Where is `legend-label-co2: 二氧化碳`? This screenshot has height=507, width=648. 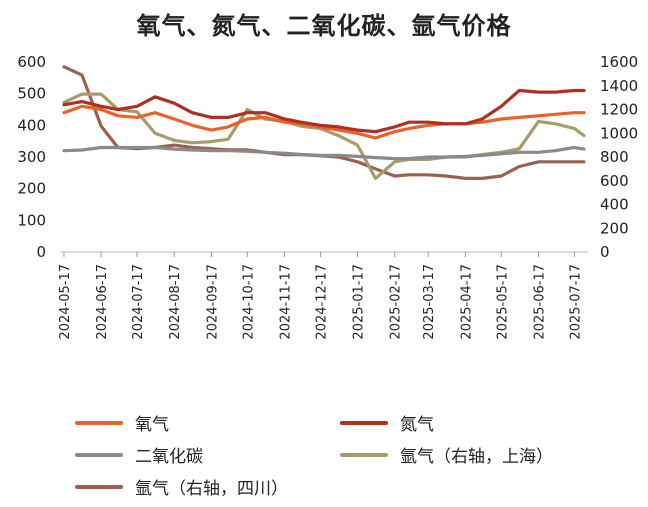
legend-label-co2: 二氧化碳 is located at coordinates (169, 457).